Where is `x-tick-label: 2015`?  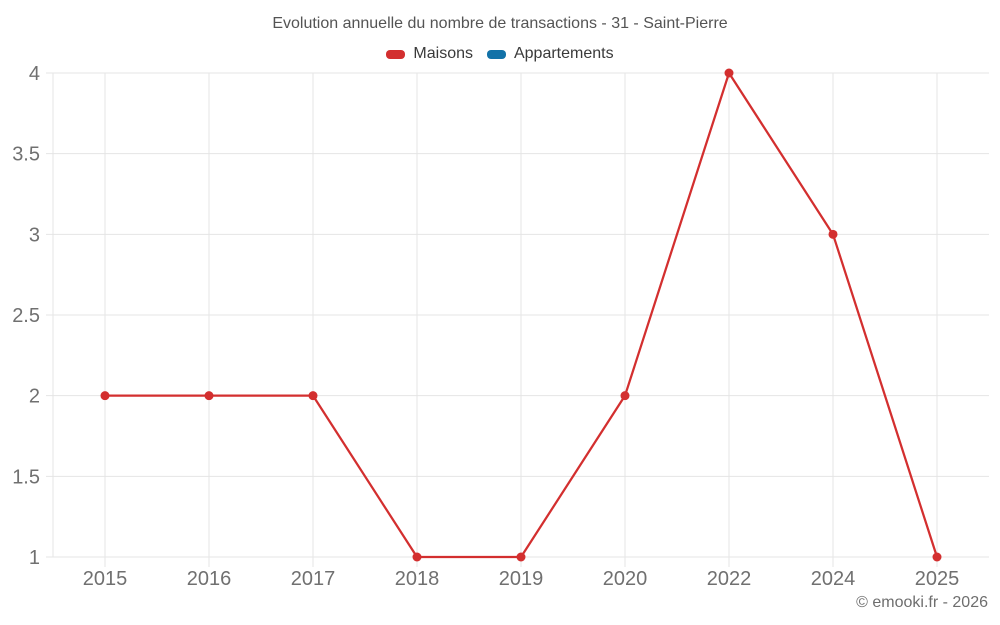 x-tick-label: 2015 is located at coordinates (105, 579).